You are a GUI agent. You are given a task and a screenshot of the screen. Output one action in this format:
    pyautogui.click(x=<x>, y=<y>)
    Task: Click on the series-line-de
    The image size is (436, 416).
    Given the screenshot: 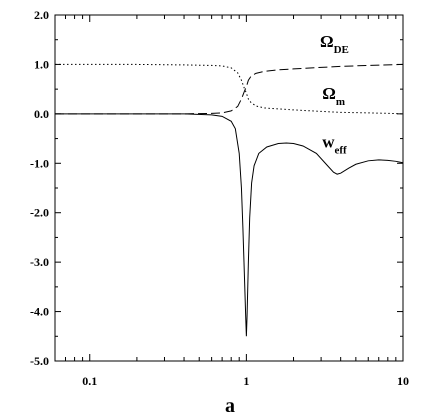 What is the action you would take?
    pyautogui.click(x=229, y=89)
    